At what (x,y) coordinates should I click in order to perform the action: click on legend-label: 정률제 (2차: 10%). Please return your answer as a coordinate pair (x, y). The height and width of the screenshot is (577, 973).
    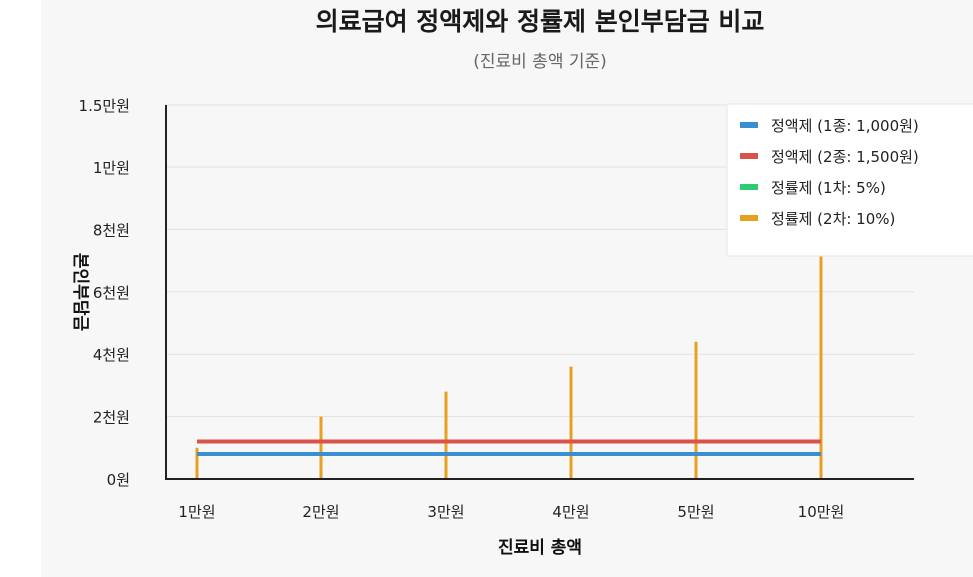
    Looking at the image, I should click on (833, 219).